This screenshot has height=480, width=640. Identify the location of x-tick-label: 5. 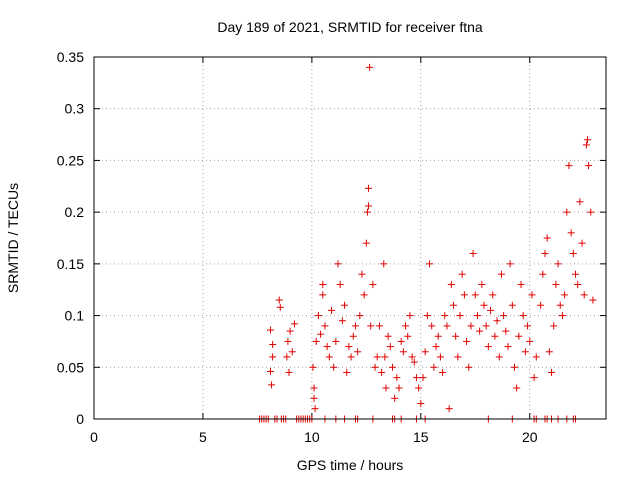
(203, 437).